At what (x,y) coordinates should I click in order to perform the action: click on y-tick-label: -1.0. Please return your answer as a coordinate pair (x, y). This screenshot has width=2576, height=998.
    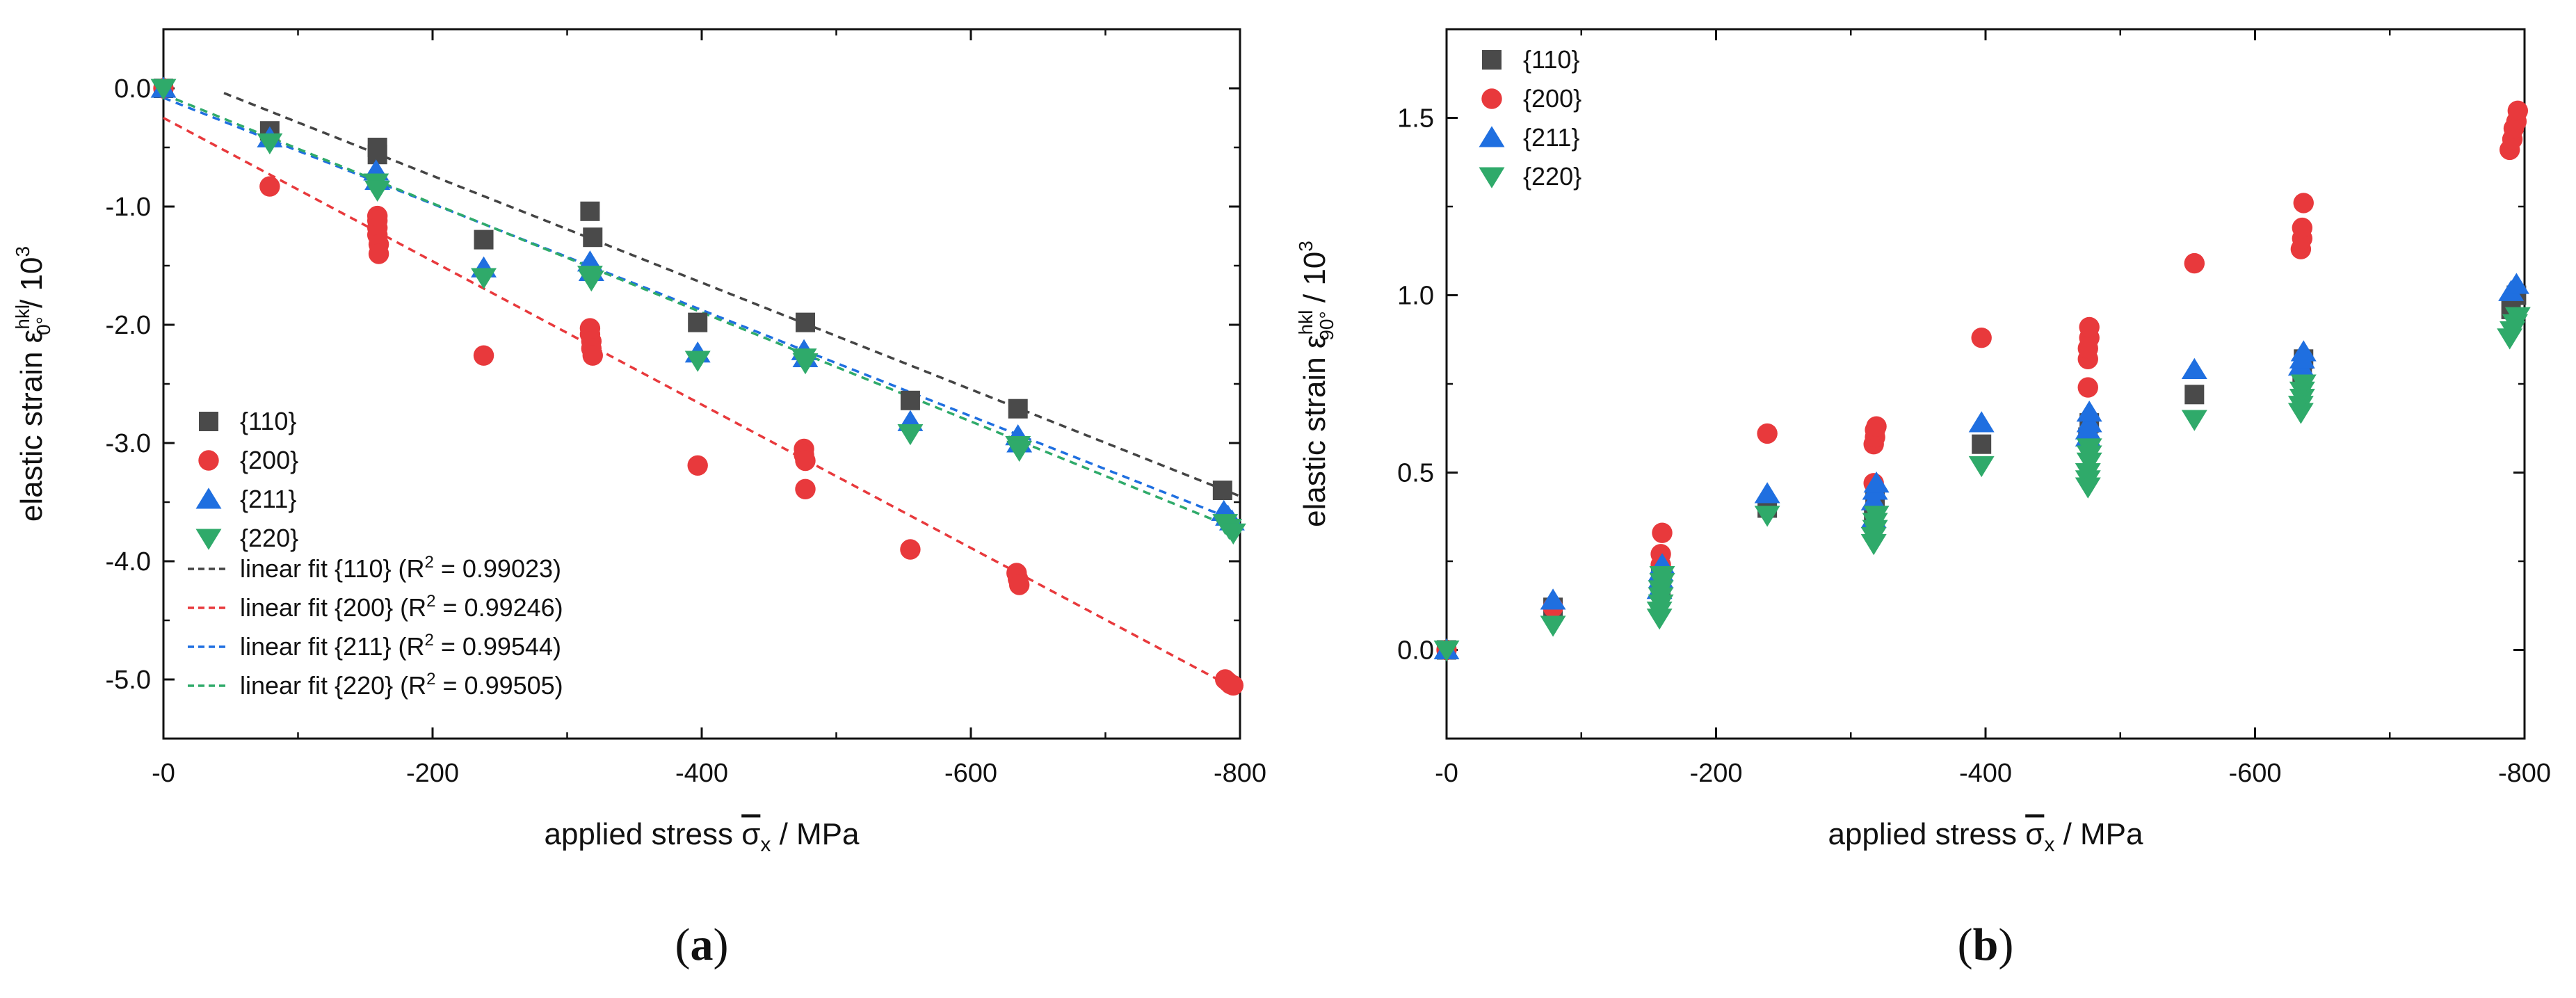
    Looking at the image, I should click on (128, 207).